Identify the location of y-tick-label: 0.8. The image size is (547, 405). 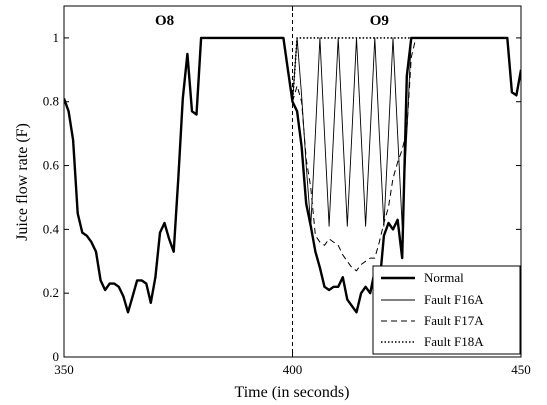
(51, 101).